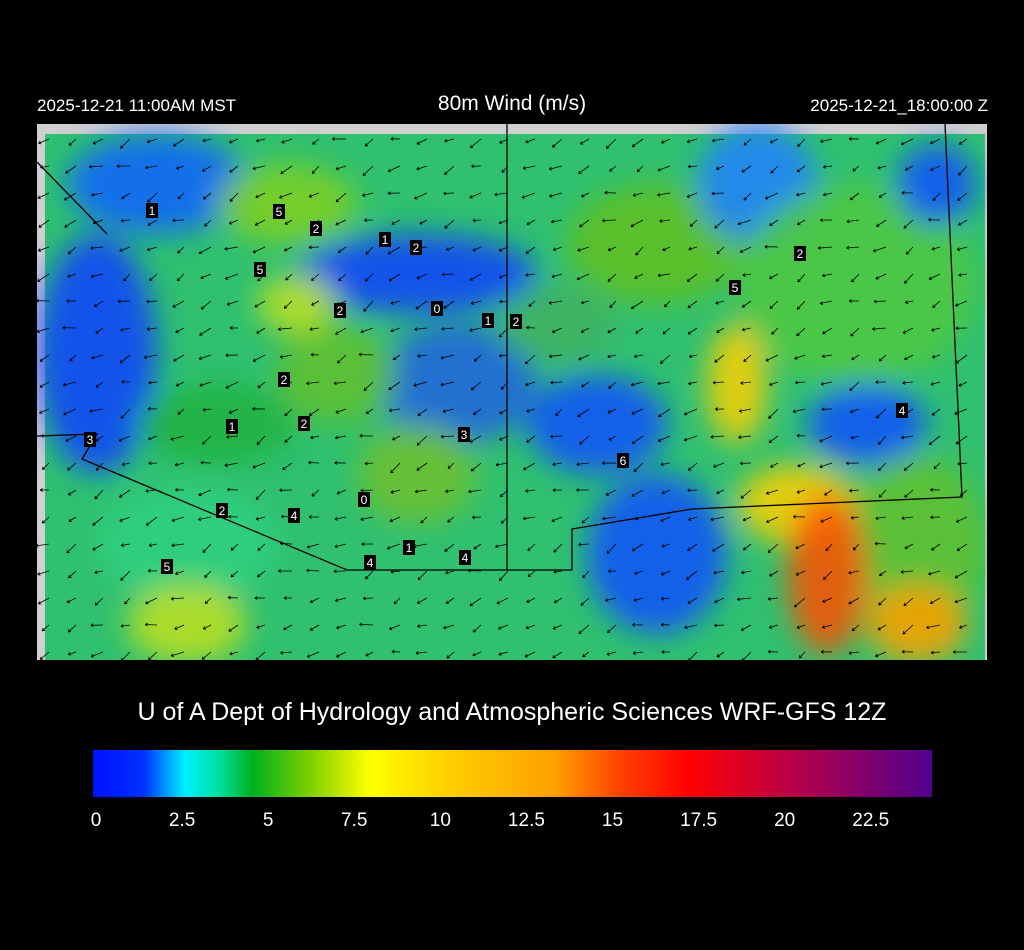 The image size is (1024, 950). Describe the element at coordinates (464, 434) in the screenshot. I see `station-wind-label: 3` at that location.